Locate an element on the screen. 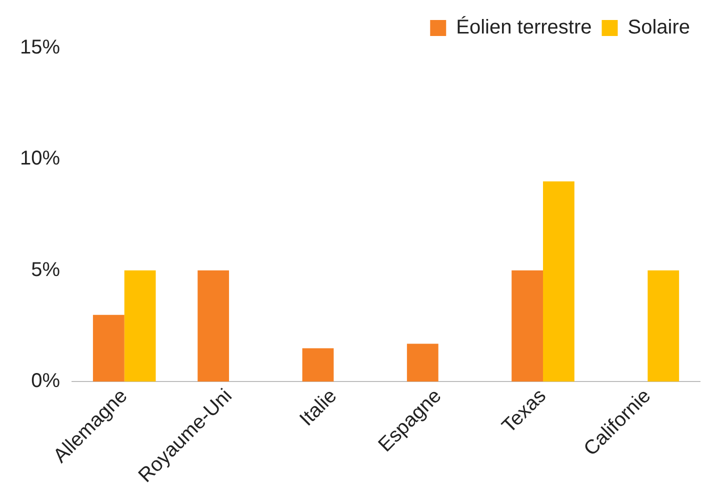 This screenshot has height=499, width=718. x-tick-label: Italie is located at coordinates (319, 407).